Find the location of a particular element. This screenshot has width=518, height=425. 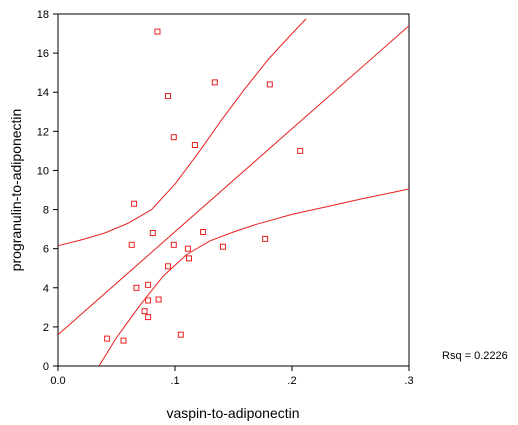

x-tick-label: .1 is located at coordinates (174, 381).